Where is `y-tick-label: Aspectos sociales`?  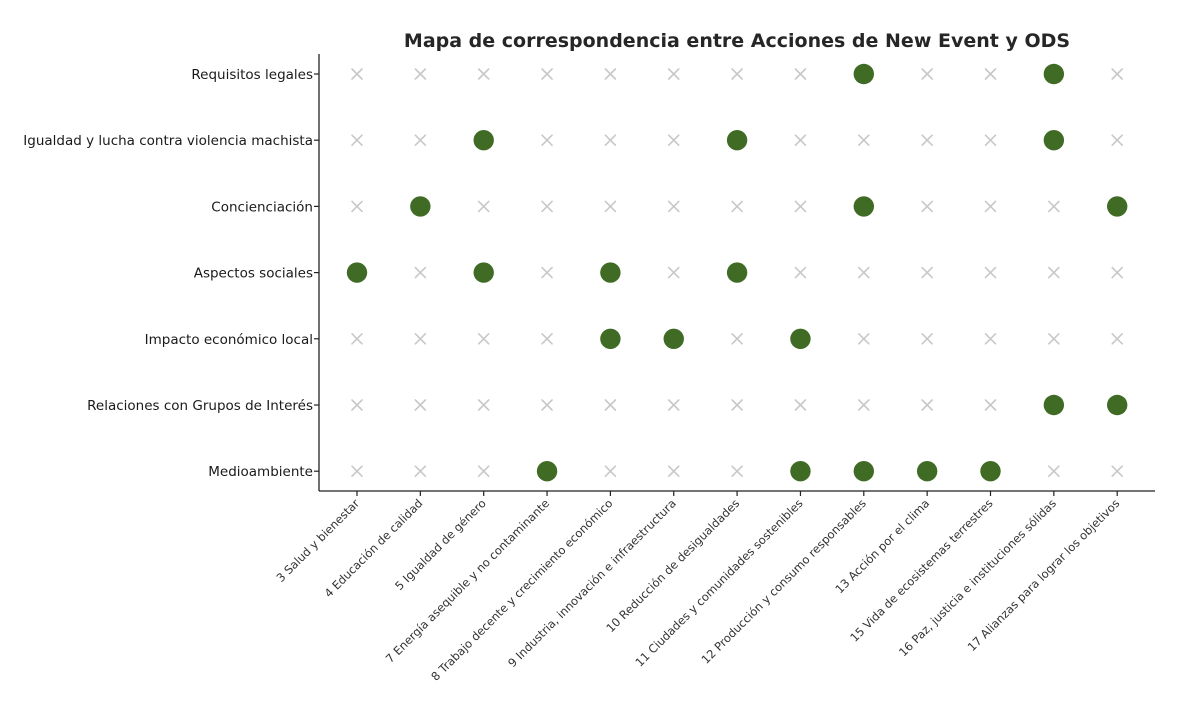 y-tick-label: Aspectos sociales is located at coordinates (253, 274).